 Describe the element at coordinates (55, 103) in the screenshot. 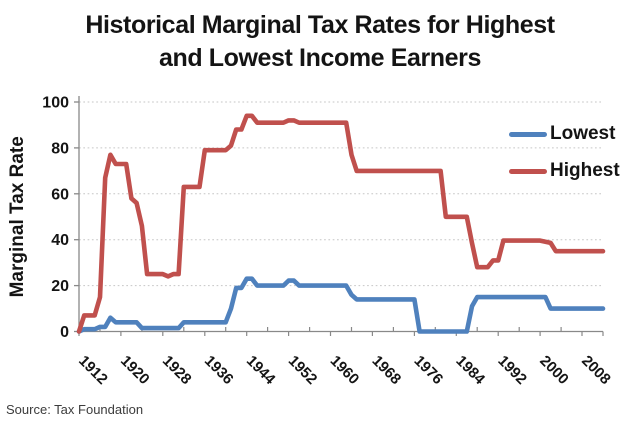

I see `y-tick-label-100: 100` at that location.